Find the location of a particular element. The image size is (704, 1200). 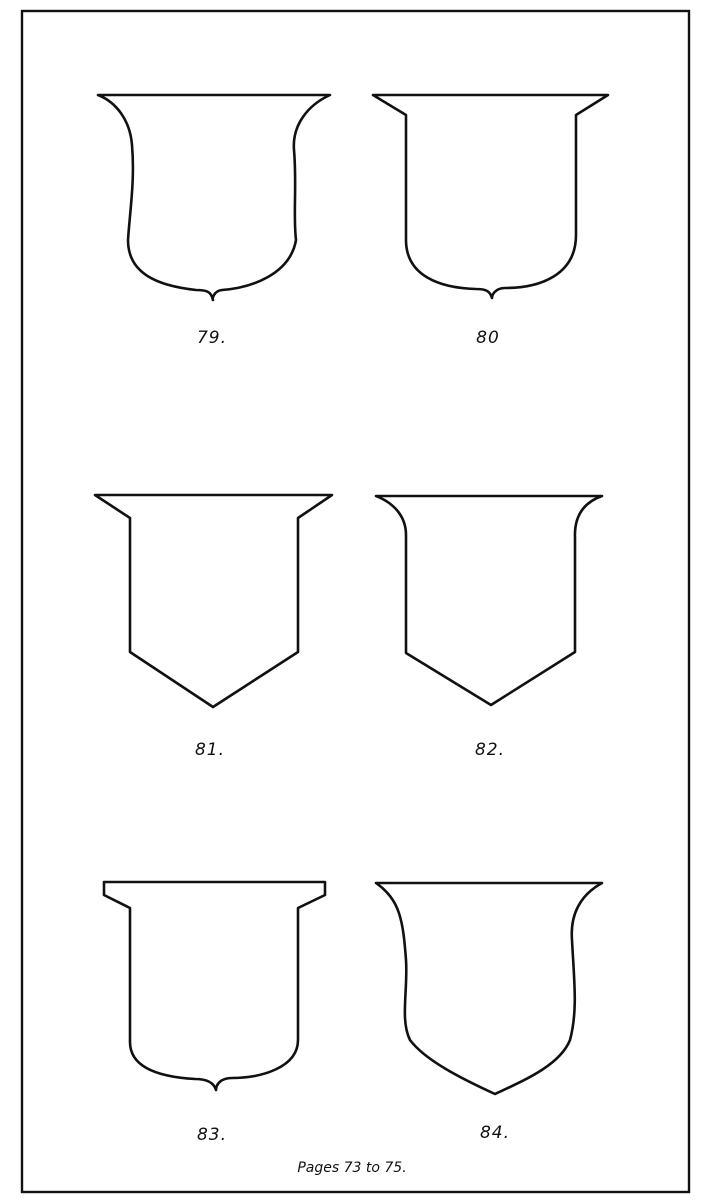

figure-label-81: 81. is located at coordinates (210, 750).